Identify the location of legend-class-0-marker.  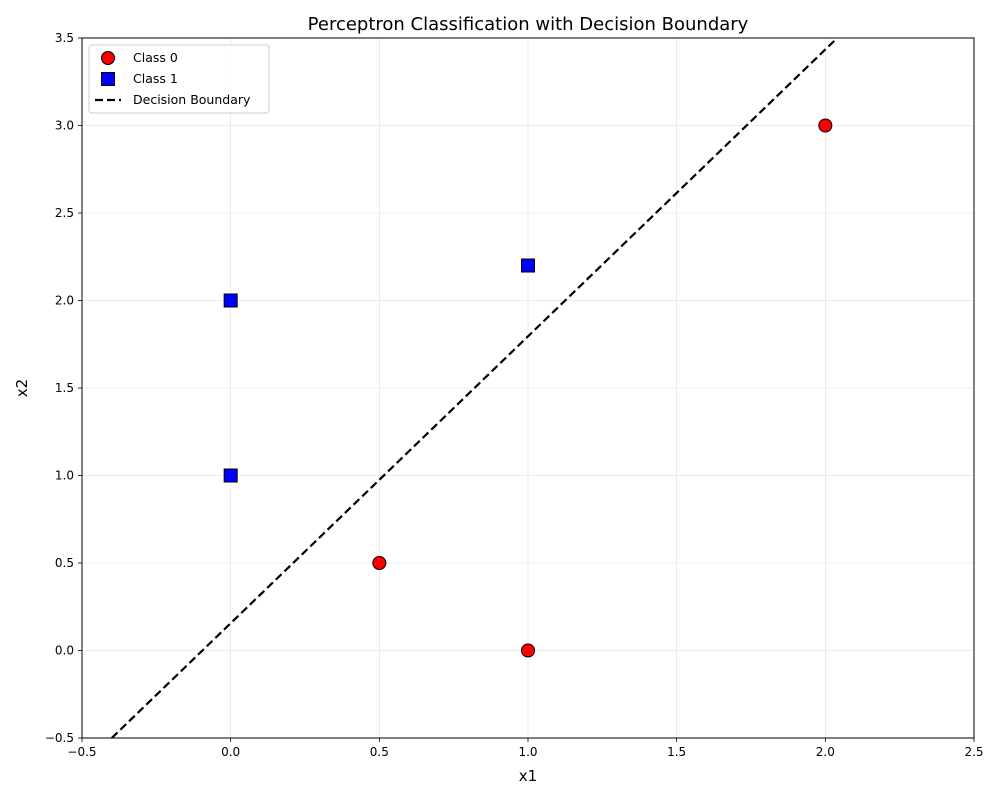
(108, 58).